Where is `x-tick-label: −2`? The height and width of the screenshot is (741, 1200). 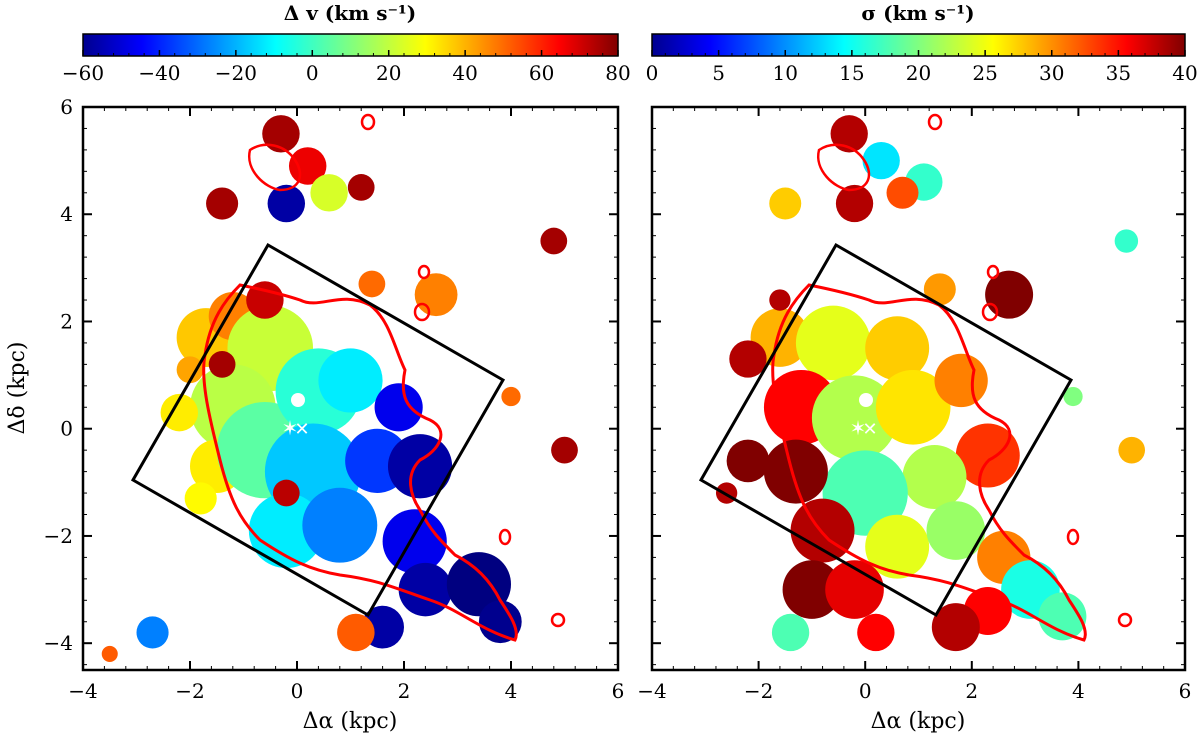
x-tick-label: −2 is located at coordinates (758, 691).